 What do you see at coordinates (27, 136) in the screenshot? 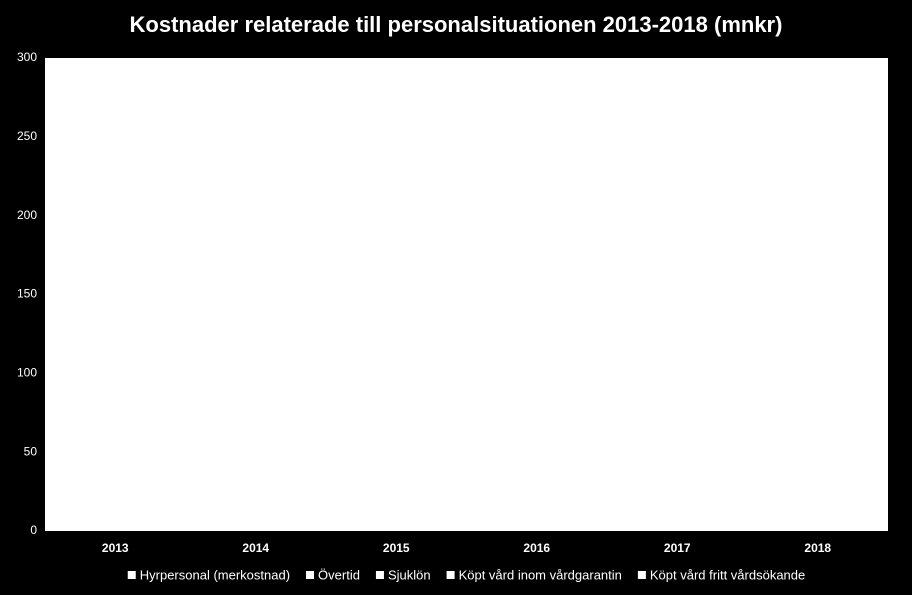
I see `y-tick-label: 250` at bounding box center [27, 136].